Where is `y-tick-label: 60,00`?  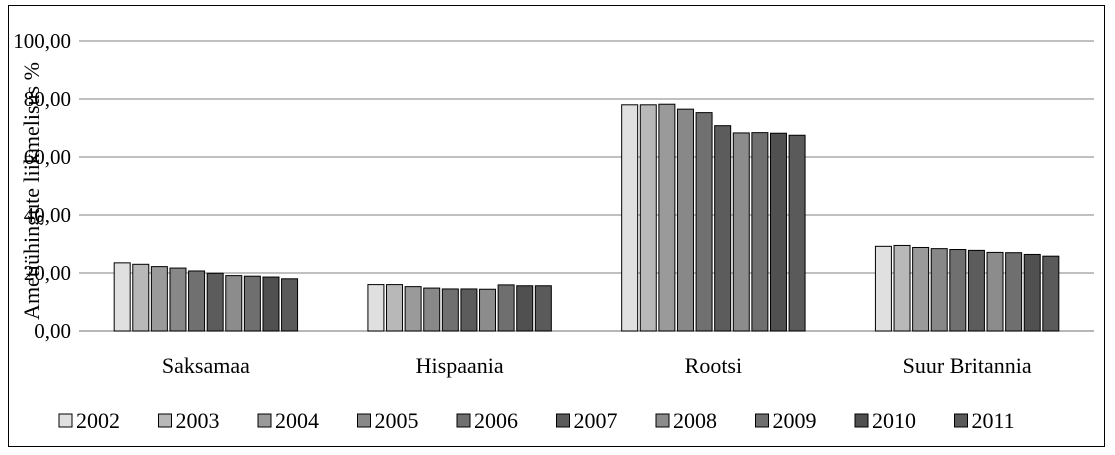
y-tick-label: 60,00 is located at coordinates (47, 157).